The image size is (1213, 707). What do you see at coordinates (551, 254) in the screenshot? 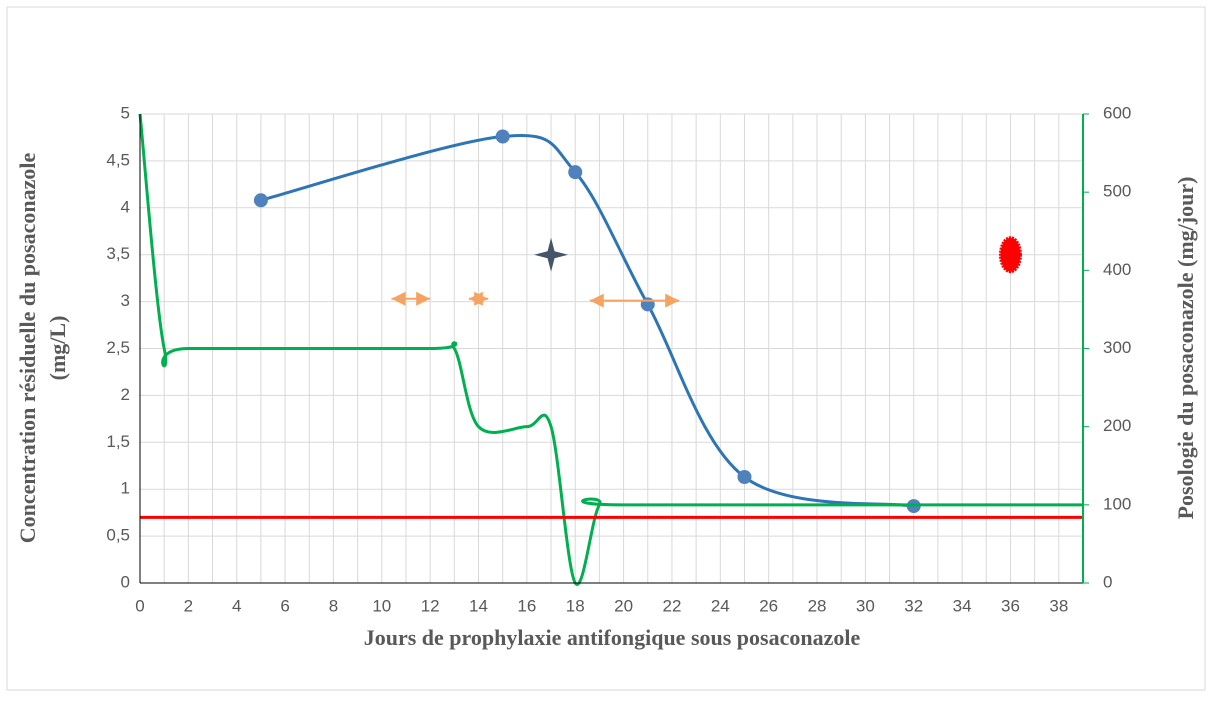
I see `star-marker` at bounding box center [551, 254].